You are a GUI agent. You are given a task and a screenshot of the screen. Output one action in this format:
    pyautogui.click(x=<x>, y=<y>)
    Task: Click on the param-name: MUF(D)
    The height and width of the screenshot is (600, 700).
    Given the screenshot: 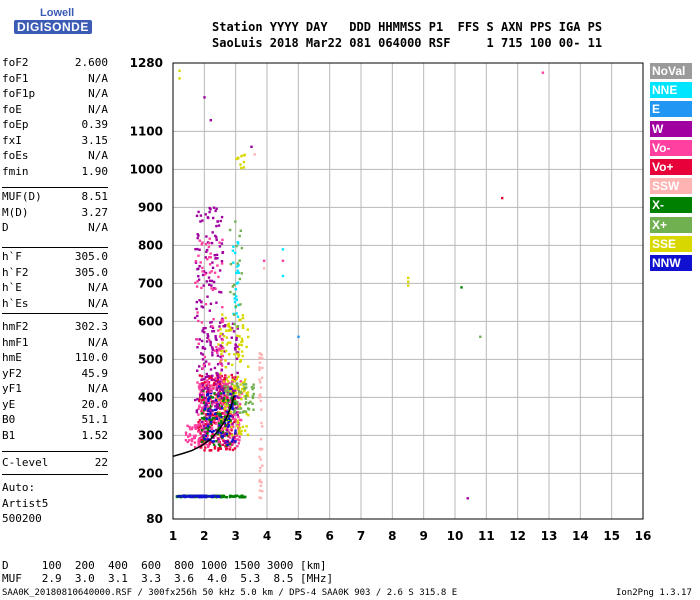 What is the action you would take?
    pyautogui.click(x=22, y=196)
    